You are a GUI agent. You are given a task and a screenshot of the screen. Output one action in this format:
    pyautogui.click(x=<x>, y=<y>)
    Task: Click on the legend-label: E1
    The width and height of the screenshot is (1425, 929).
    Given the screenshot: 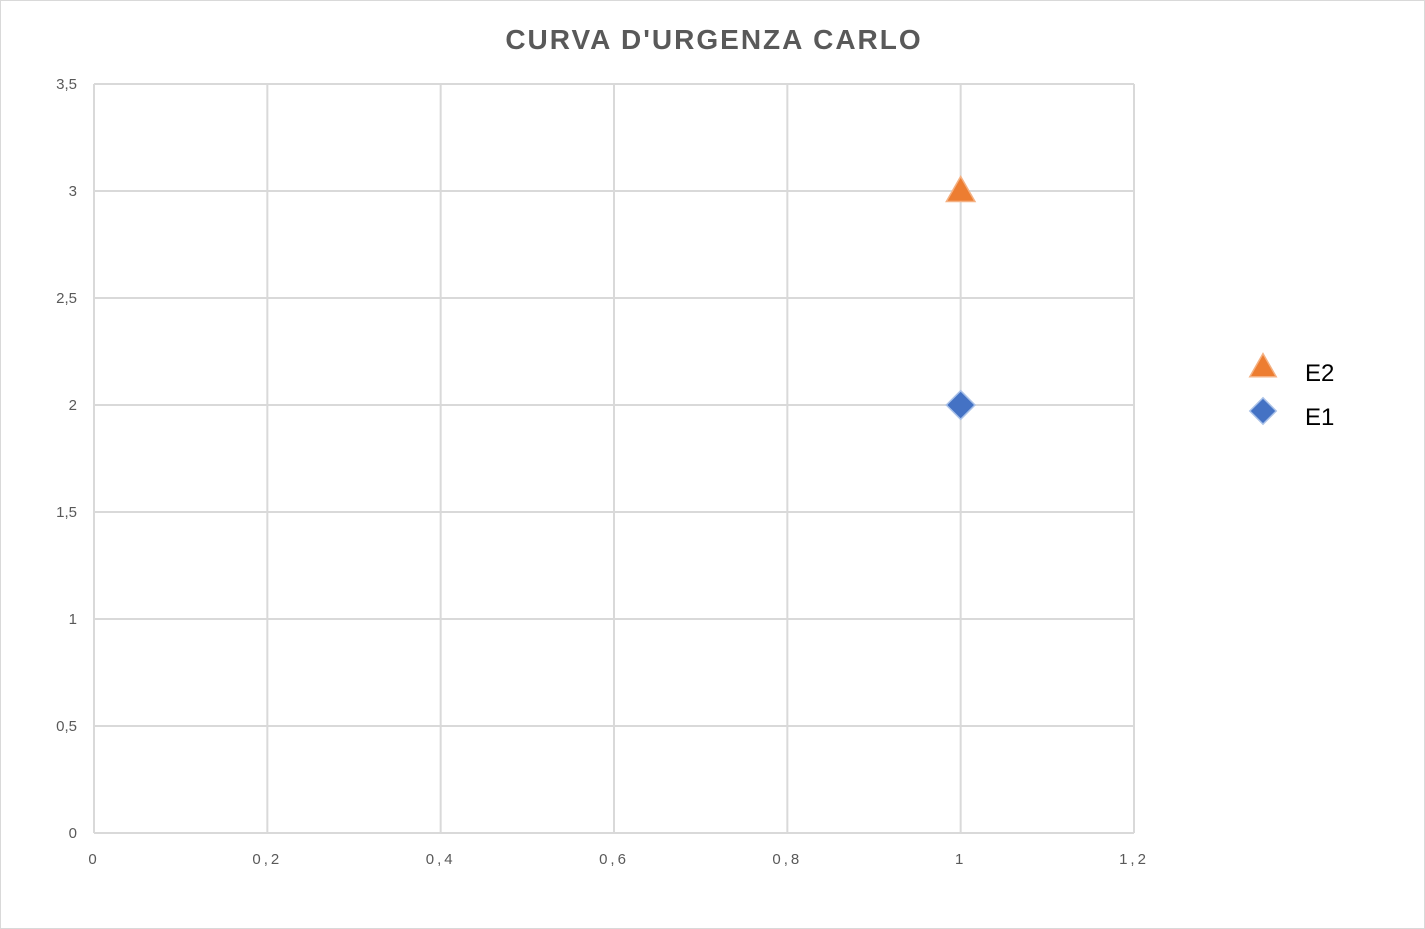 What is the action you would take?
    pyautogui.click(x=1319, y=417)
    